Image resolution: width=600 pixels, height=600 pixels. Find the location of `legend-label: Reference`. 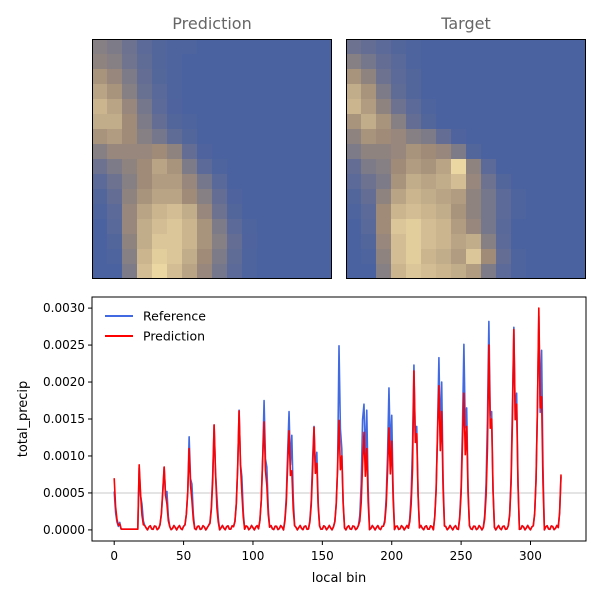

legend-label: Reference is located at coordinates (174, 316).